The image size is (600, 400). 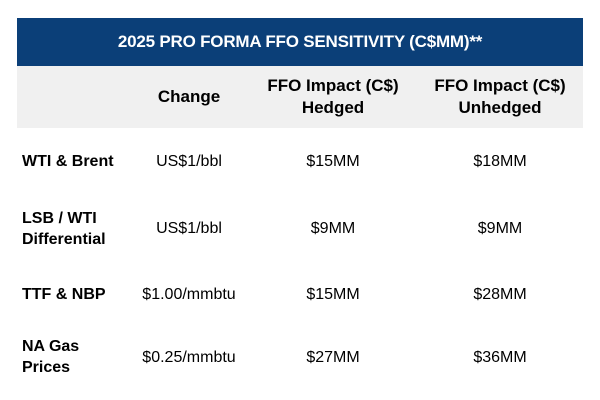 I want to click on table-title: 2025 PRO FORMA FFO SENSITIVITY (C$MM)**, so click(x=300, y=42).